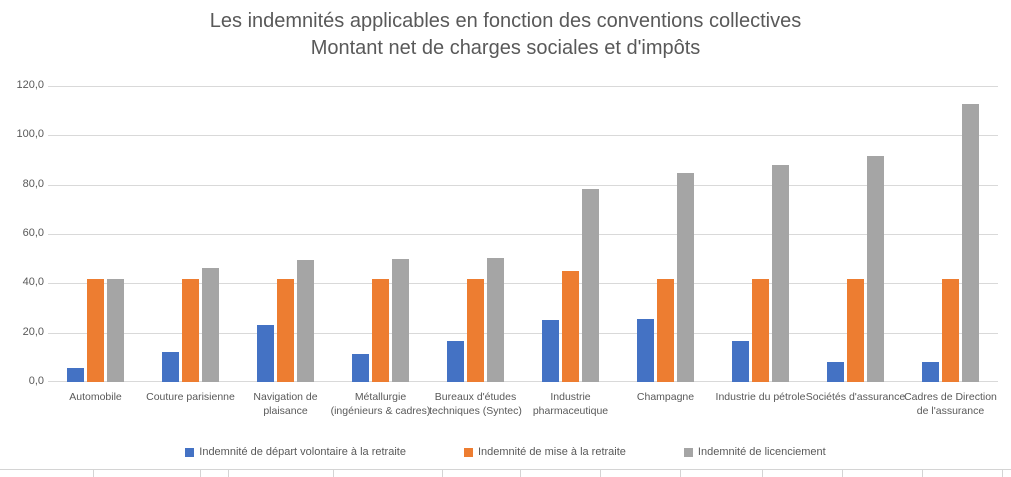 Image resolution: width=1011 pixels, height=477 pixels. I want to click on bar-series1-cat1, so click(75, 375).